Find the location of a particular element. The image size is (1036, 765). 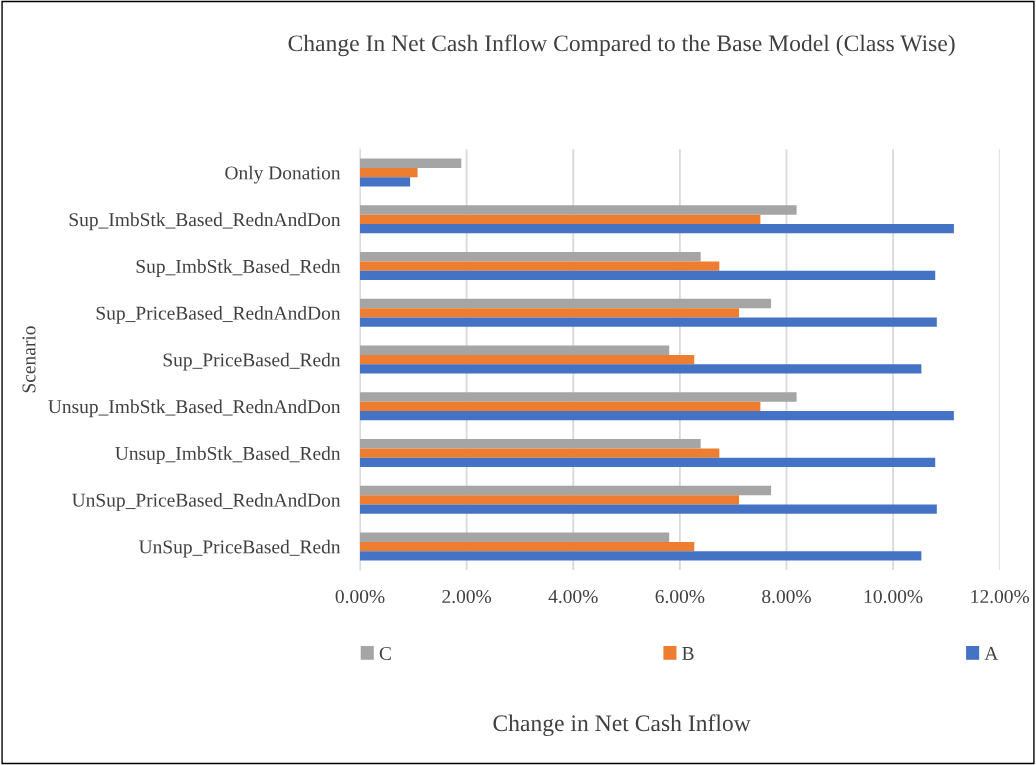

x-tick-label: 12.00% is located at coordinates (1000, 596).